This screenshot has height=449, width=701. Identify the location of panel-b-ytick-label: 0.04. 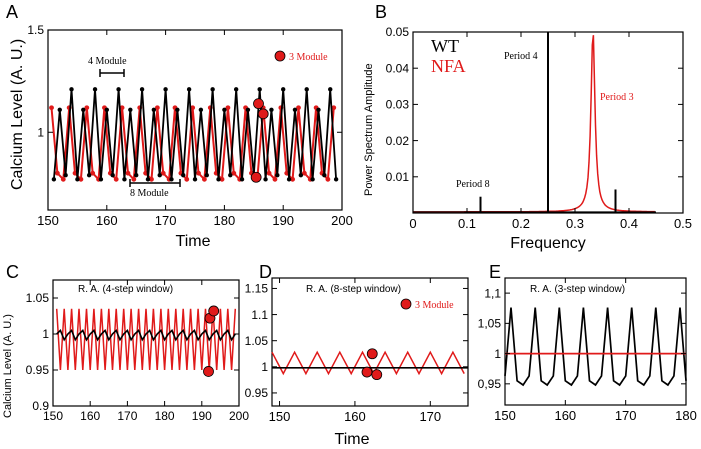
(398, 68).